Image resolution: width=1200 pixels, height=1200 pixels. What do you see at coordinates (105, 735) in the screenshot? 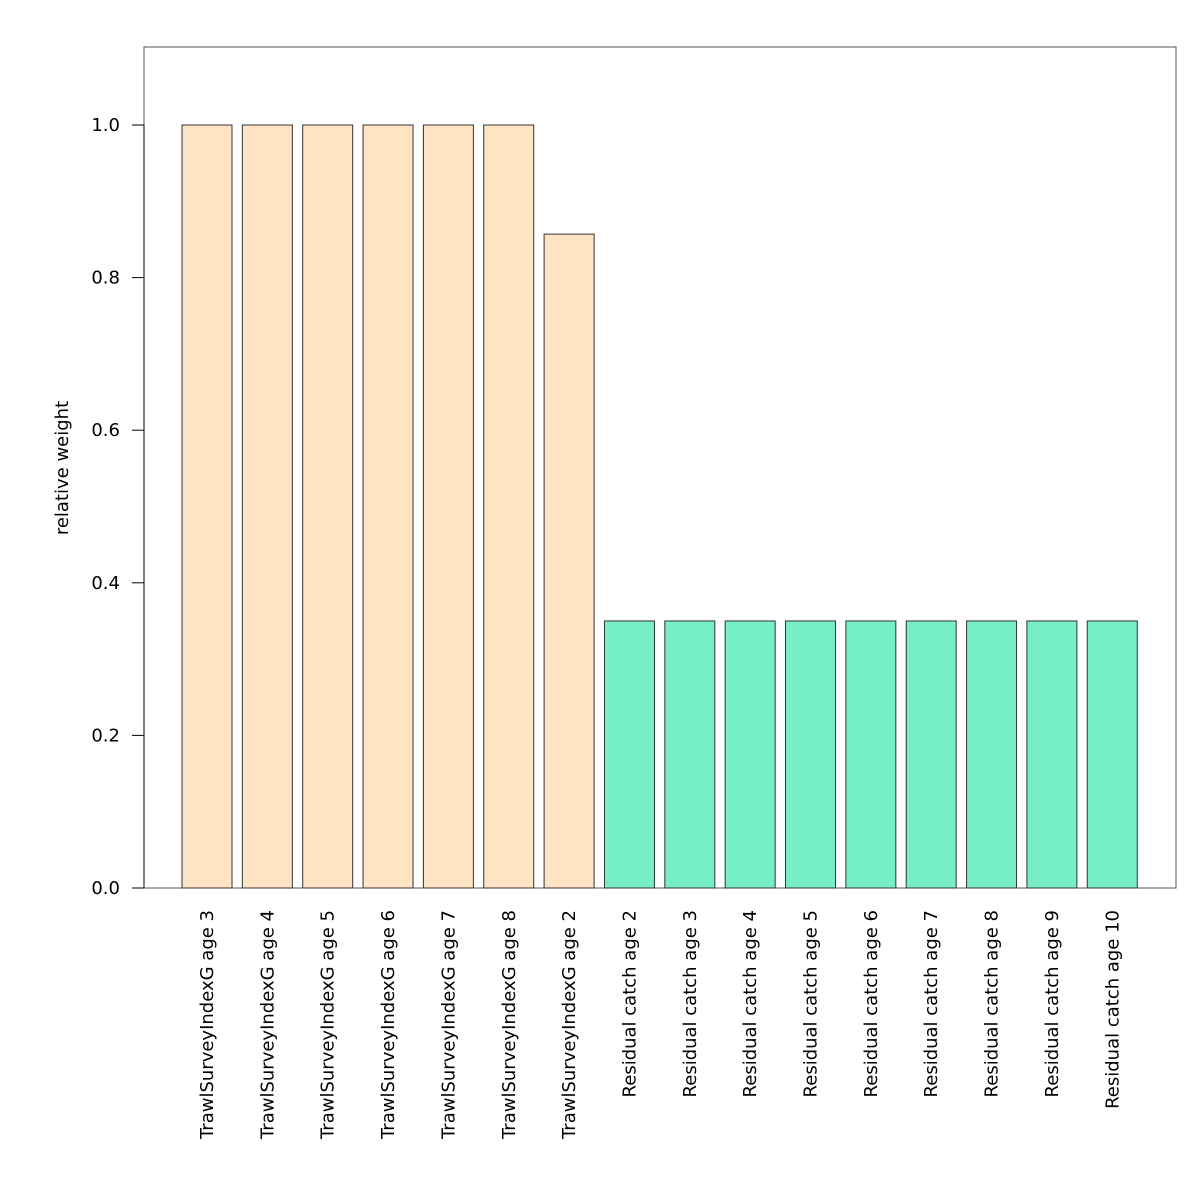
I see `y-tick-label: 0.2` at bounding box center [105, 735].